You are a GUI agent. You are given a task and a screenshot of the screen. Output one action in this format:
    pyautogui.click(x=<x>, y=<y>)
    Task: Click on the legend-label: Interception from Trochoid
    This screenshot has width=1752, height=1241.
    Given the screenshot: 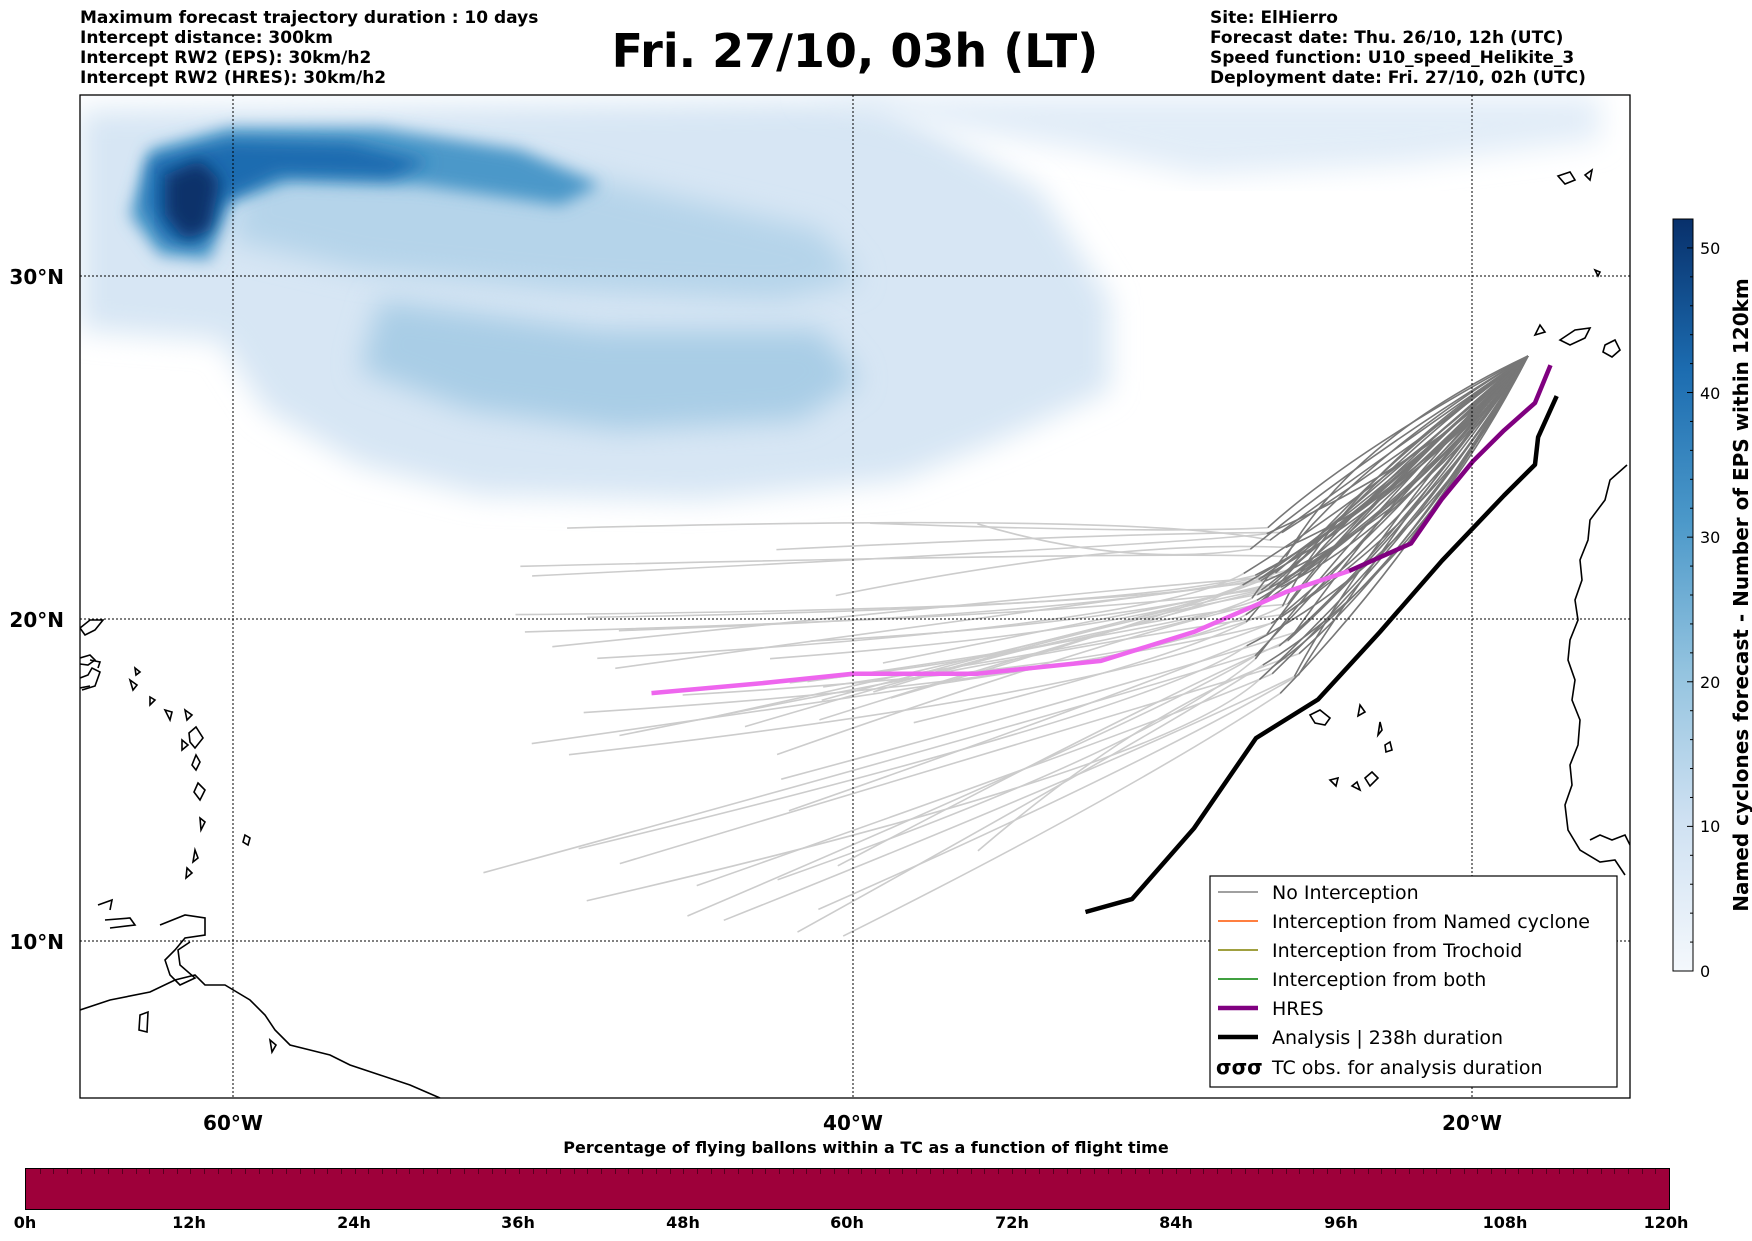 What is the action you would take?
    pyautogui.click(x=1397, y=951)
    